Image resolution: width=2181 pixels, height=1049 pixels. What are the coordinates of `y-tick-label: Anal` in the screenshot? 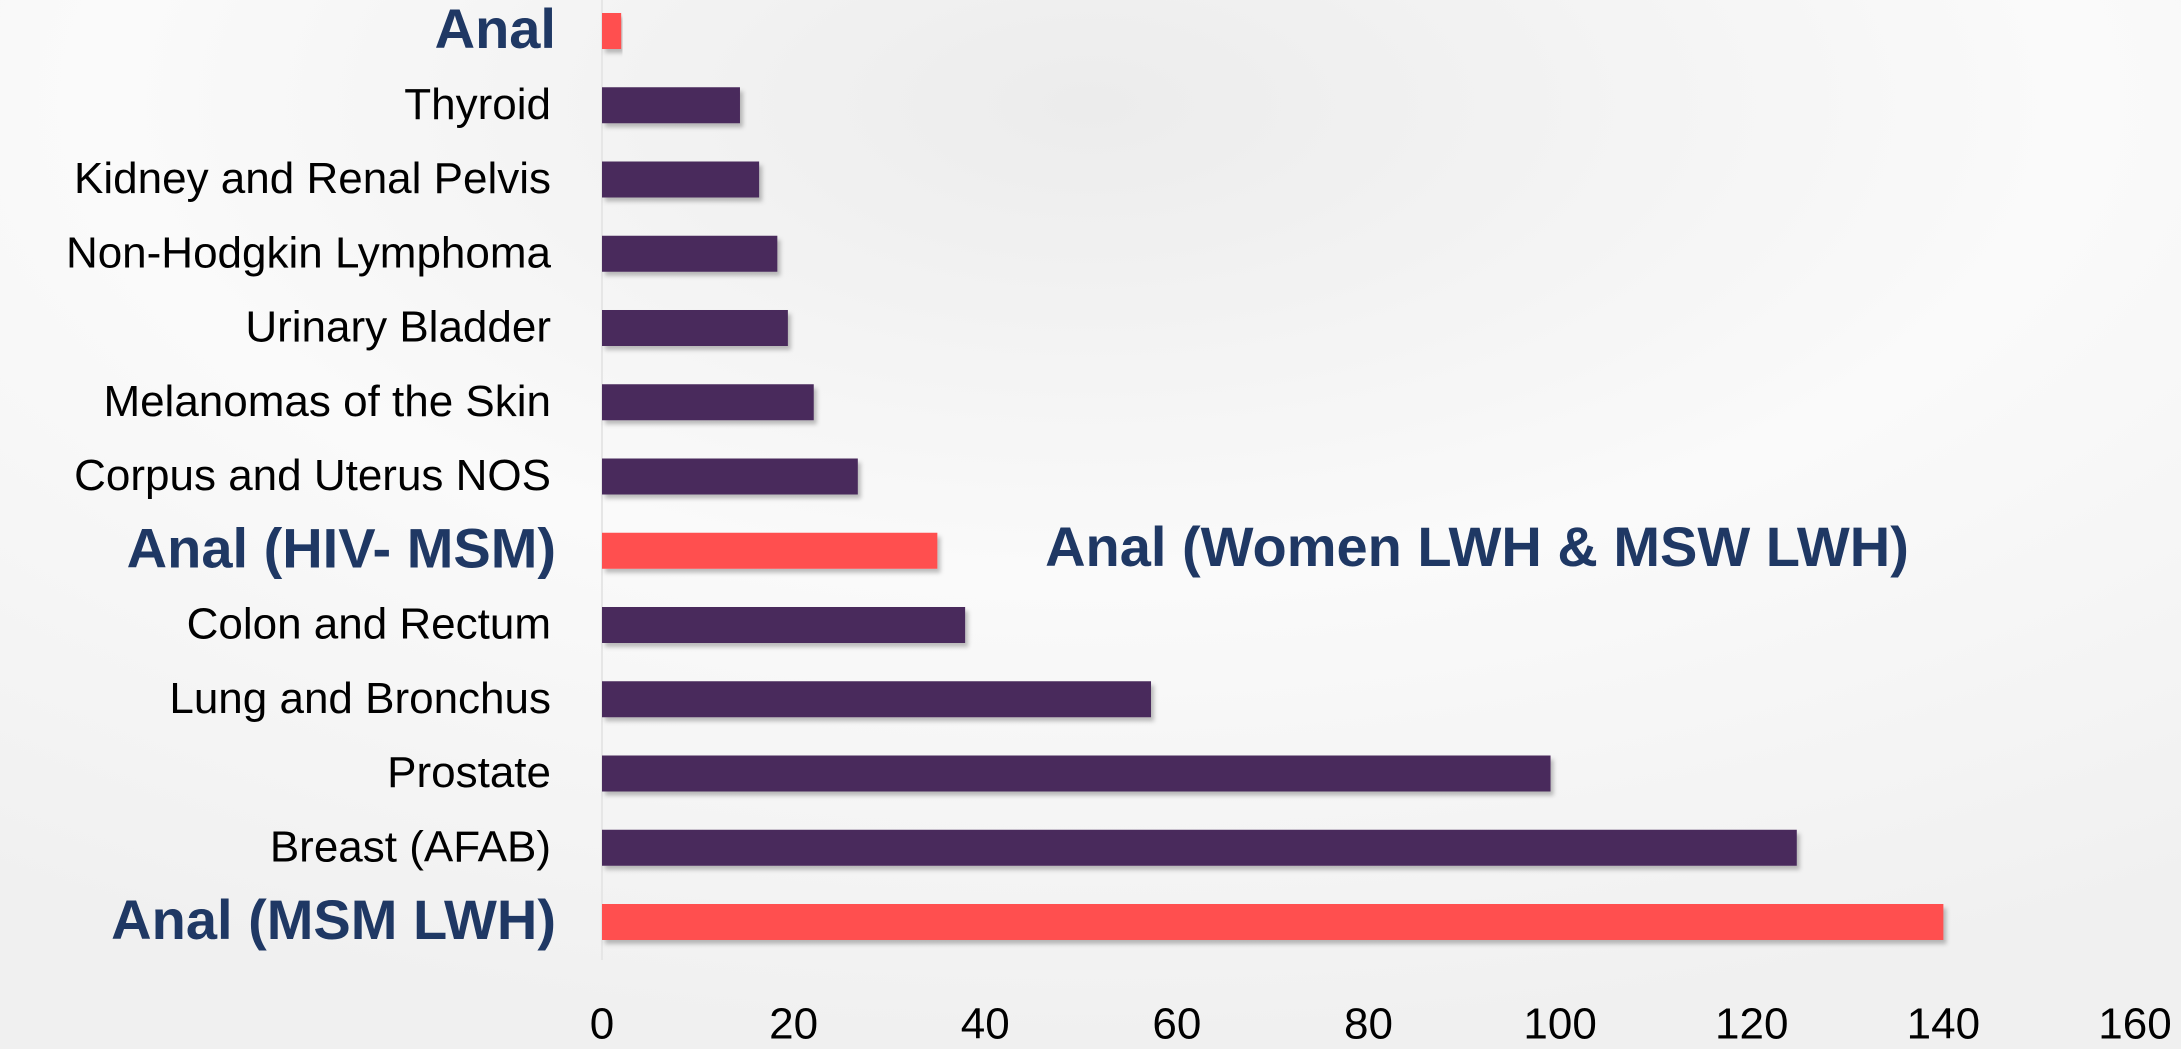 It's located at (495, 30).